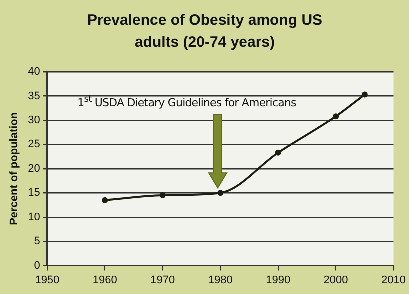 This screenshot has height=294, width=409. I want to click on y-tick-label: 5, so click(37, 242).